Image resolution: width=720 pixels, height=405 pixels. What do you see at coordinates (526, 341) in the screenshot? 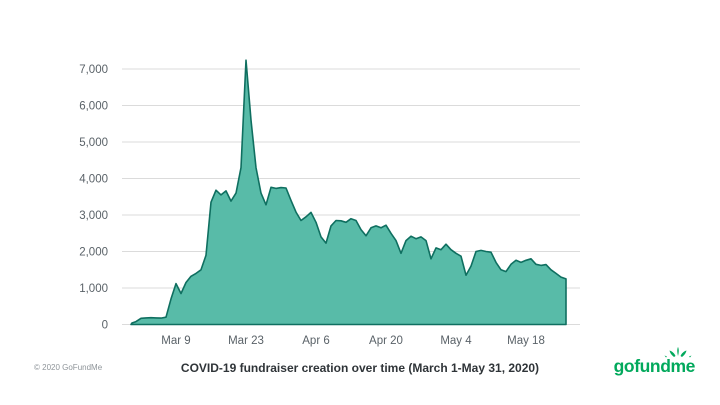
I see `x-tick-label: May 18` at bounding box center [526, 341].